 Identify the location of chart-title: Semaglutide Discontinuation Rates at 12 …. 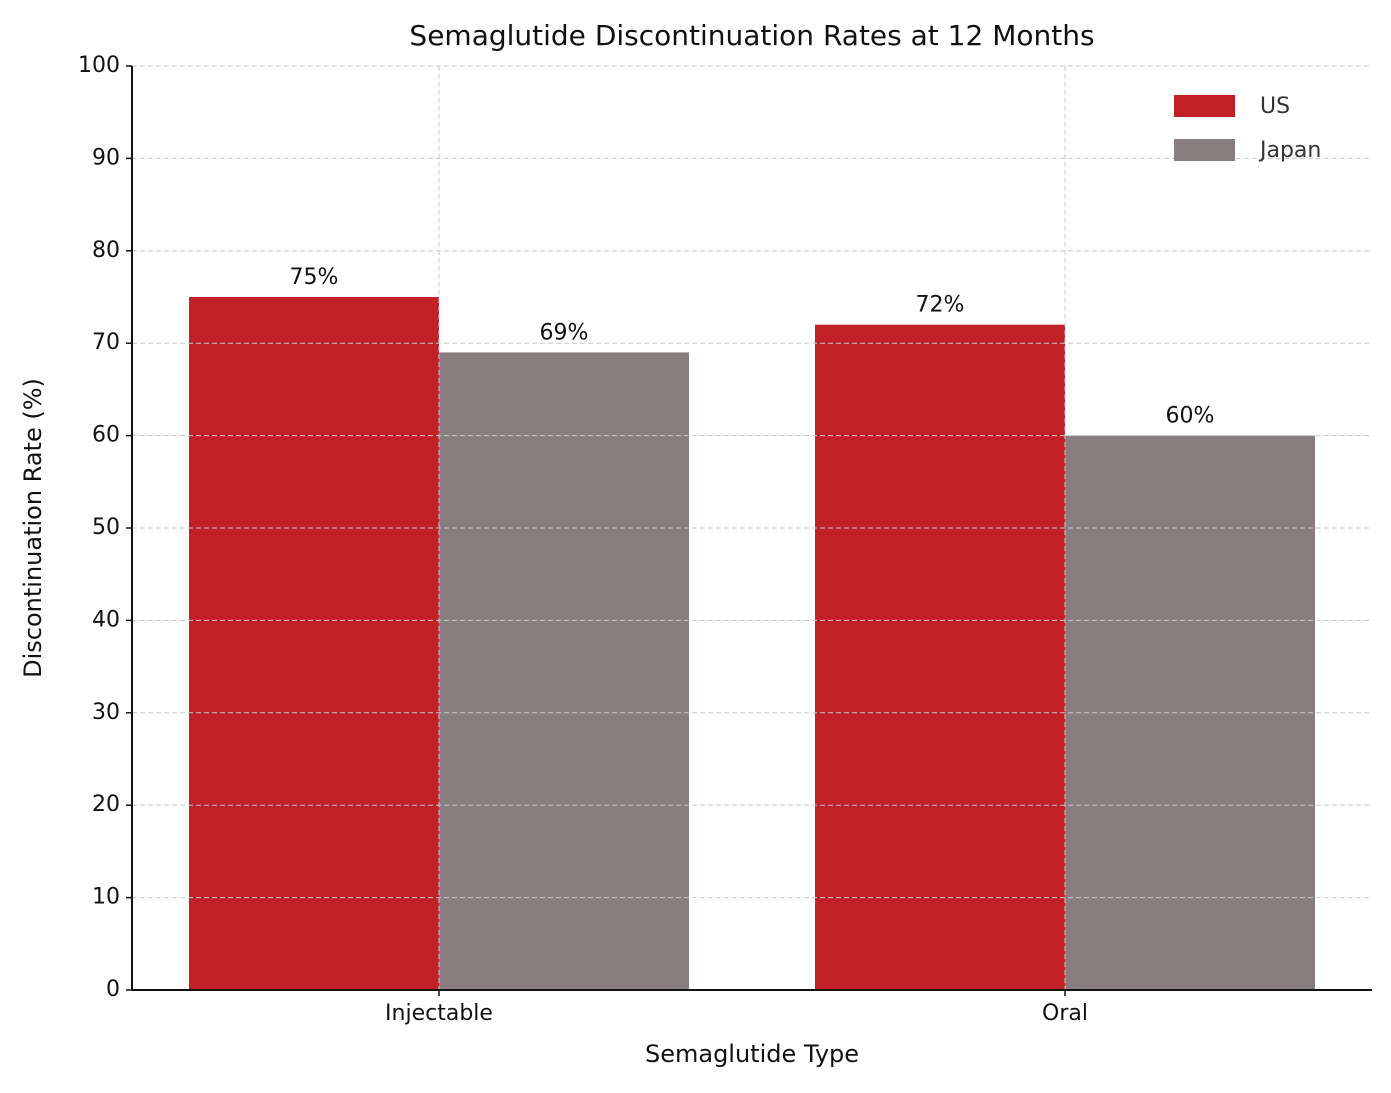
(751, 35).